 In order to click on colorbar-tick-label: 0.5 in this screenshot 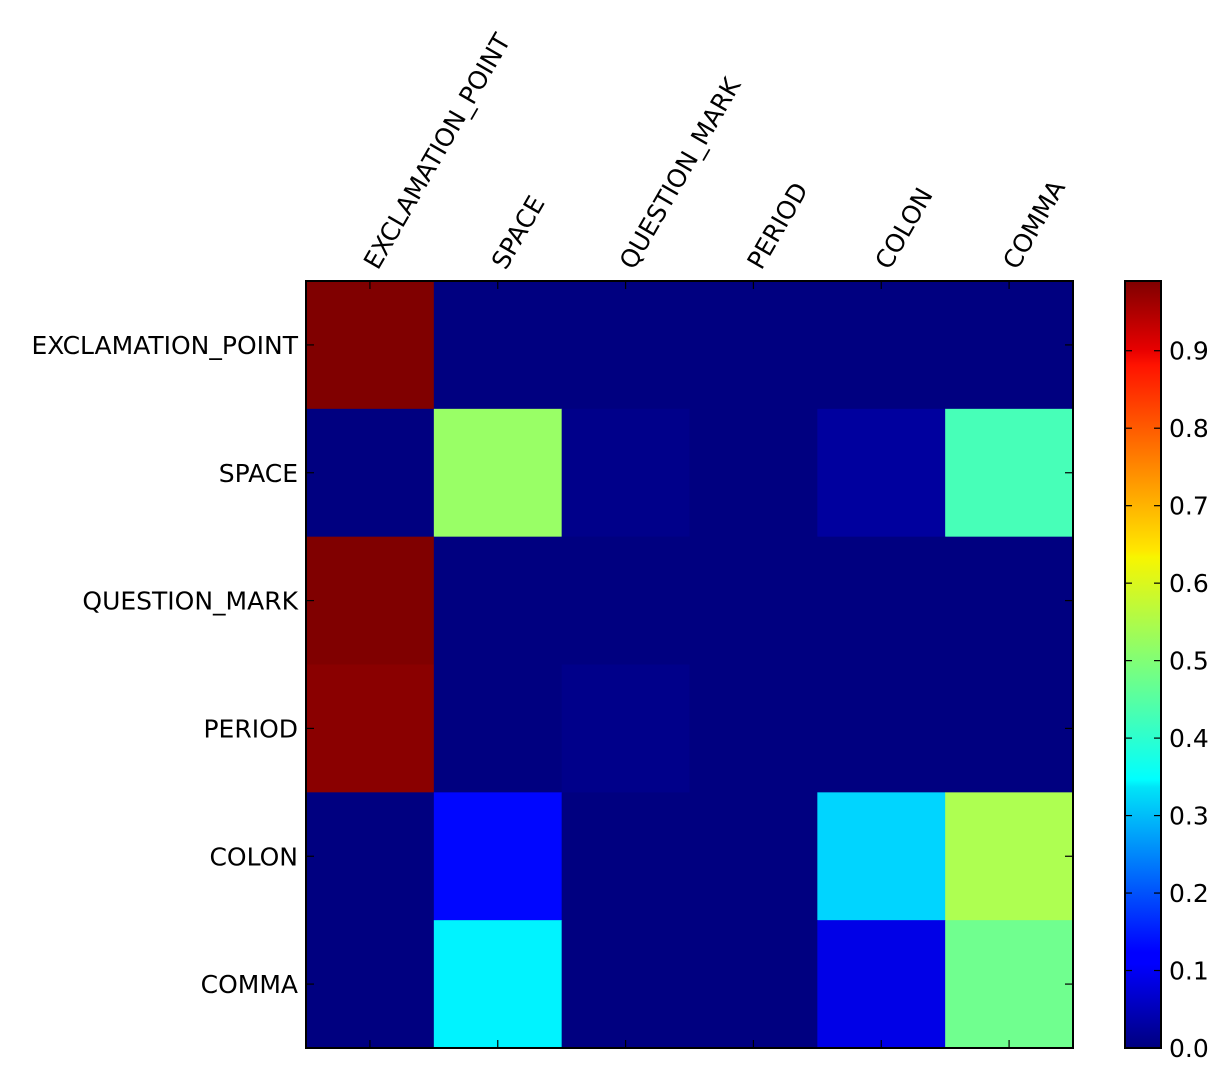, I will do `click(1189, 661)`.